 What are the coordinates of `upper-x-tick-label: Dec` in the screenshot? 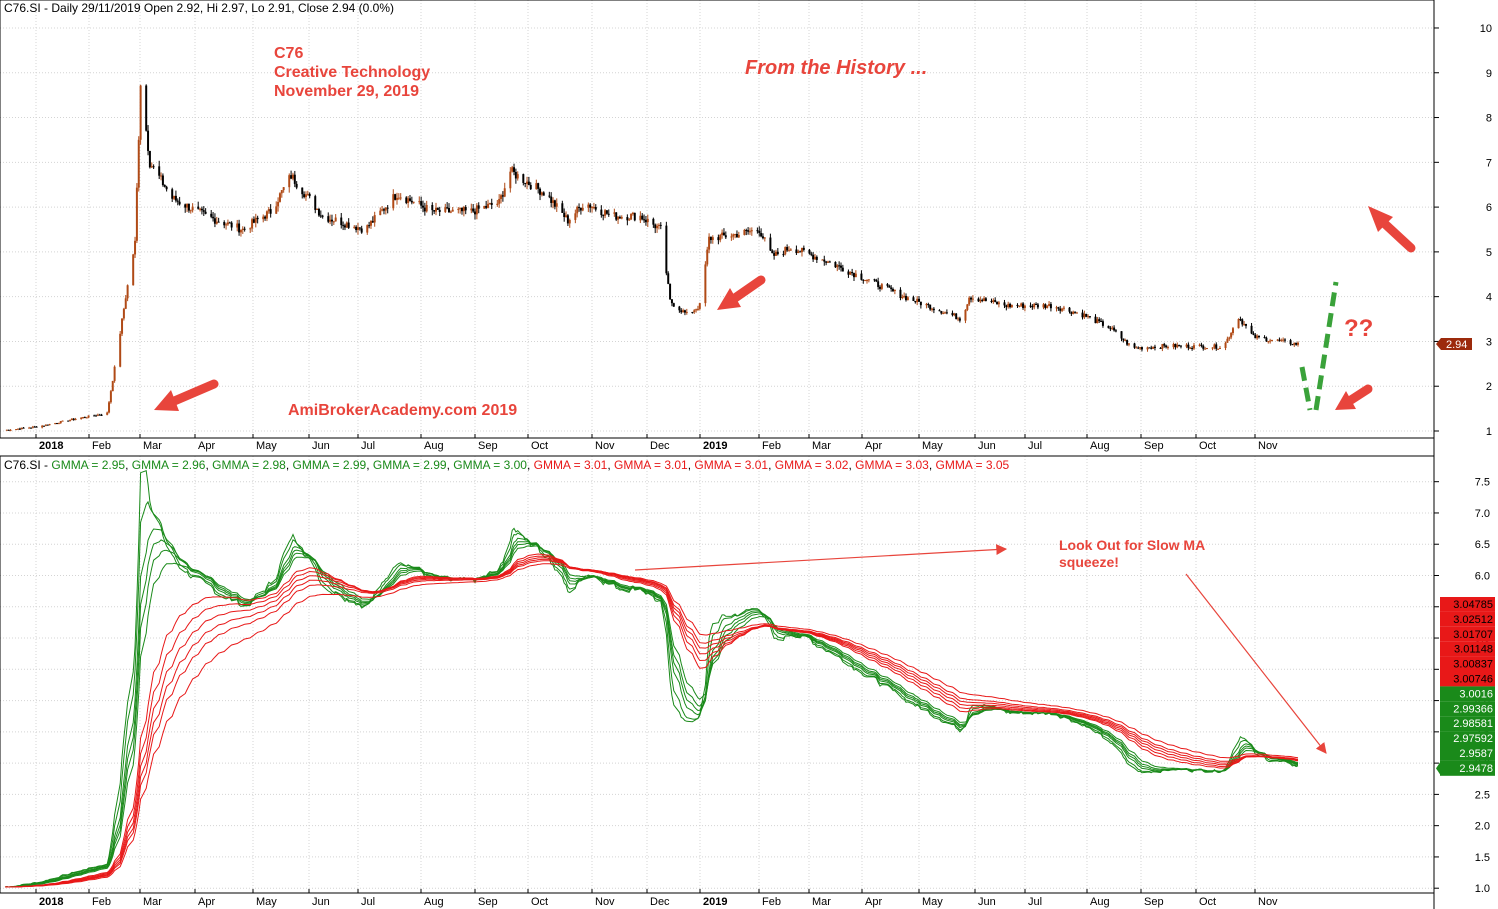 It's located at (660, 446).